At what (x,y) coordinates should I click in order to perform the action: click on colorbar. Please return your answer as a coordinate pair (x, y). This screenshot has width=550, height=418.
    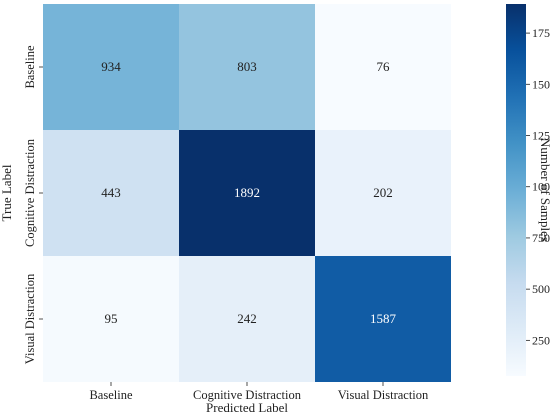
    Looking at the image, I should click on (516, 190).